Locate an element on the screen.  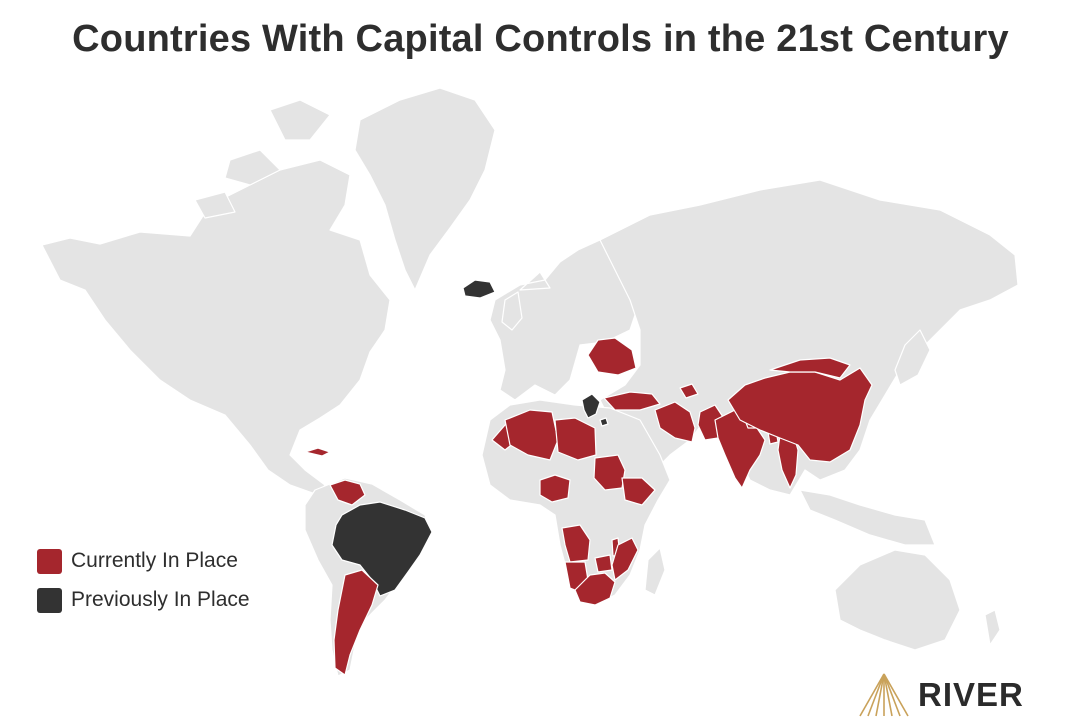
legend-label-current: Currently In Place is located at coordinates (154, 560).